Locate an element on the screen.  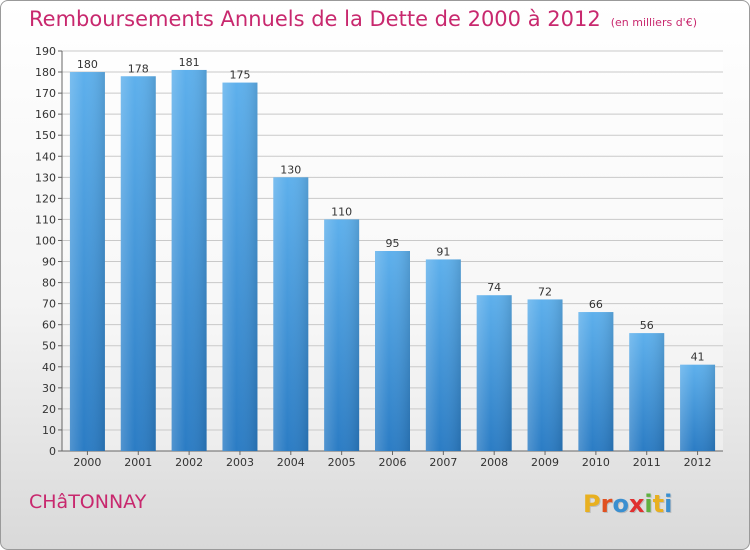
y-tick-label: 110 is located at coordinates (45, 219).